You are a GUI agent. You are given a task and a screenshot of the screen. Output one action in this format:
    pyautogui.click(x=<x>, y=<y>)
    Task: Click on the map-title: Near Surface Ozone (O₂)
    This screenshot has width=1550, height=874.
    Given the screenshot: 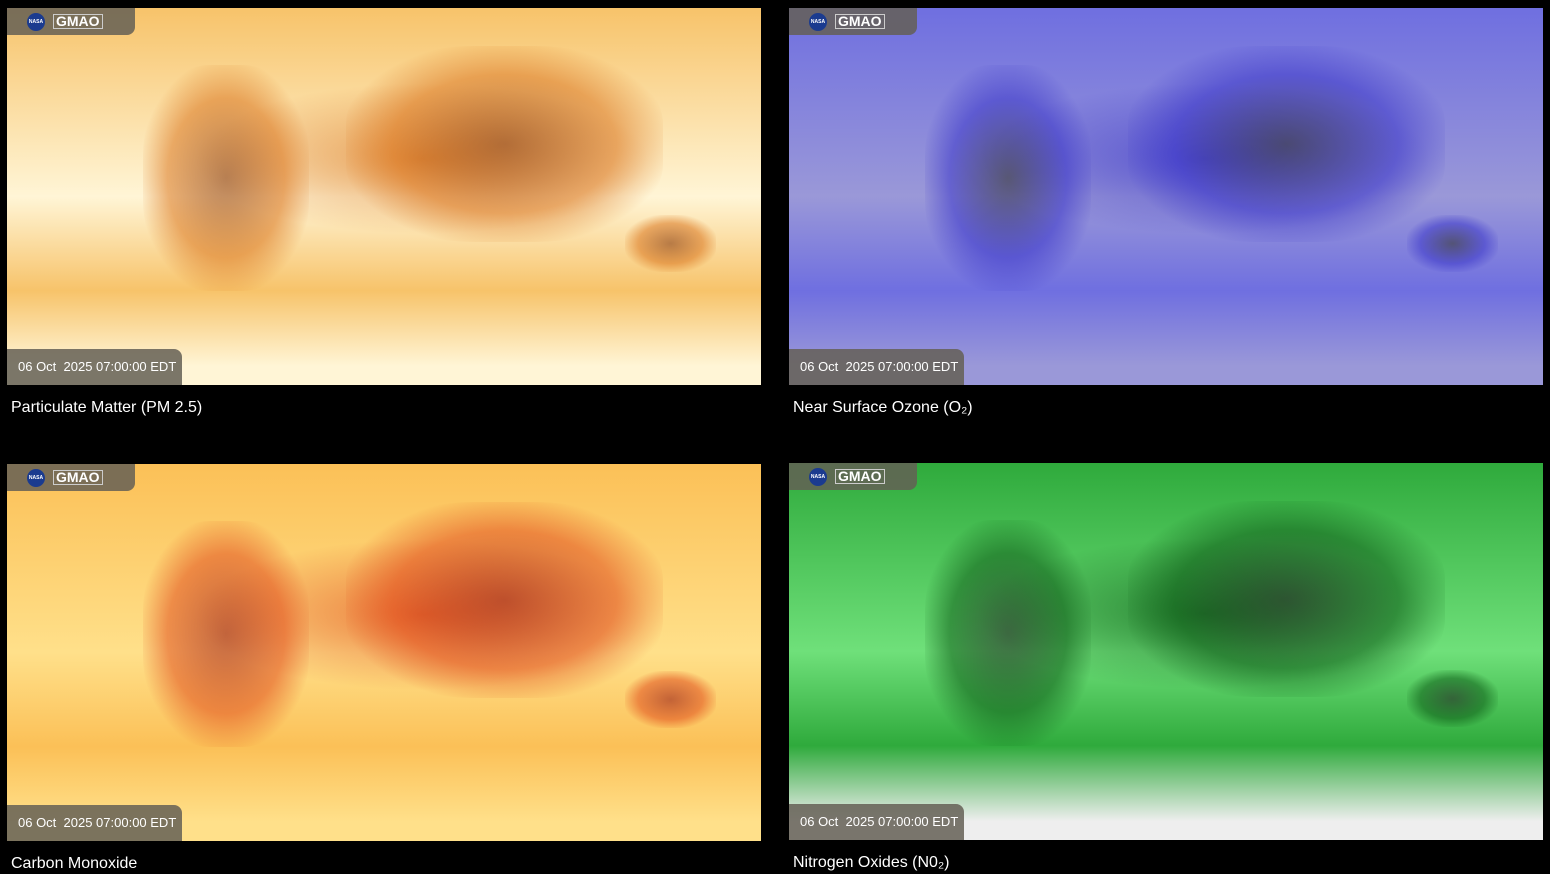 What is the action you would take?
    pyautogui.click(x=883, y=407)
    